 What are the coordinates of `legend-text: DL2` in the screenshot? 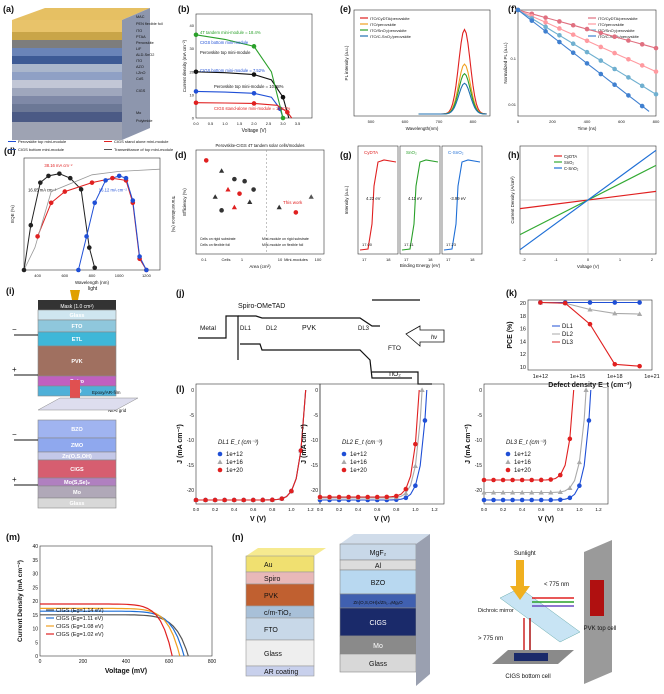 It's located at (568, 335).